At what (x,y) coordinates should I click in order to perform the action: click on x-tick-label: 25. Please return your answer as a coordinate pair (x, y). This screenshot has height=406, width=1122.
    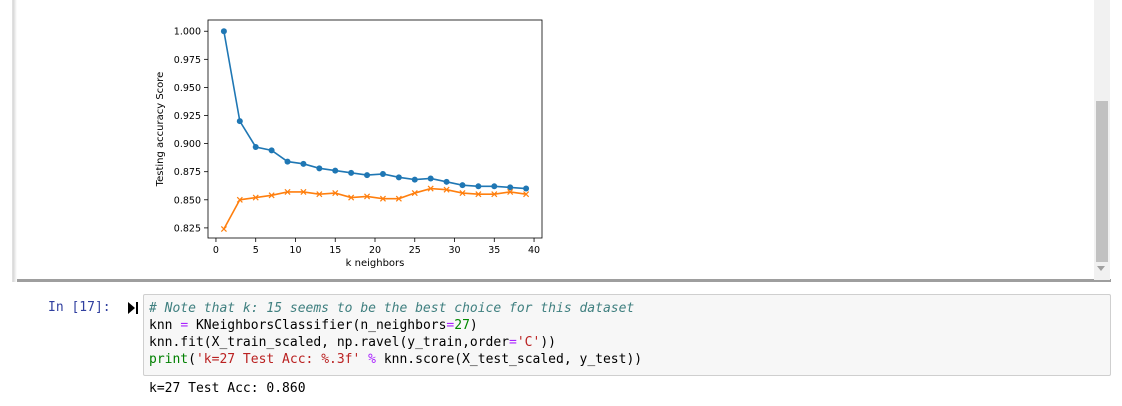
    Looking at the image, I should click on (415, 250).